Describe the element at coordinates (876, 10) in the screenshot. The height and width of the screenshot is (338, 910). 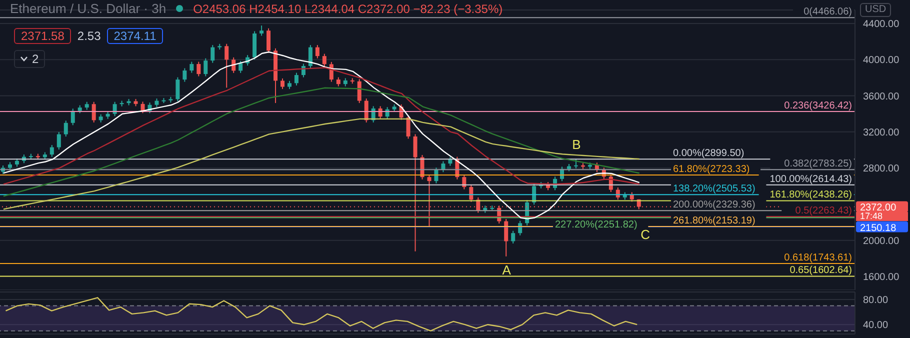
I see `text: USD` at that location.